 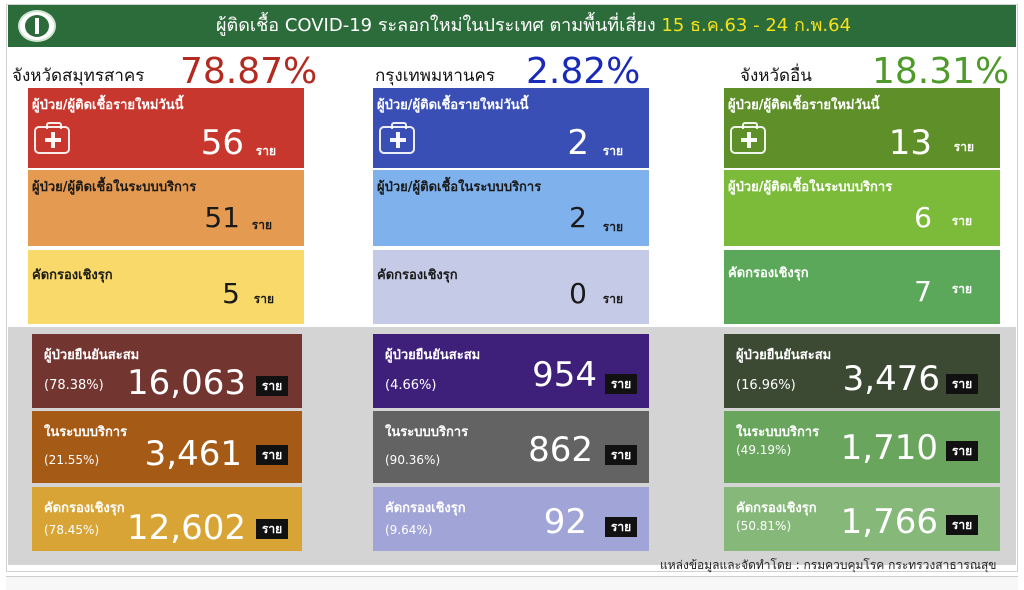 What do you see at coordinates (222, 217) in the screenshot?
I see `card-value: 51` at bounding box center [222, 217].